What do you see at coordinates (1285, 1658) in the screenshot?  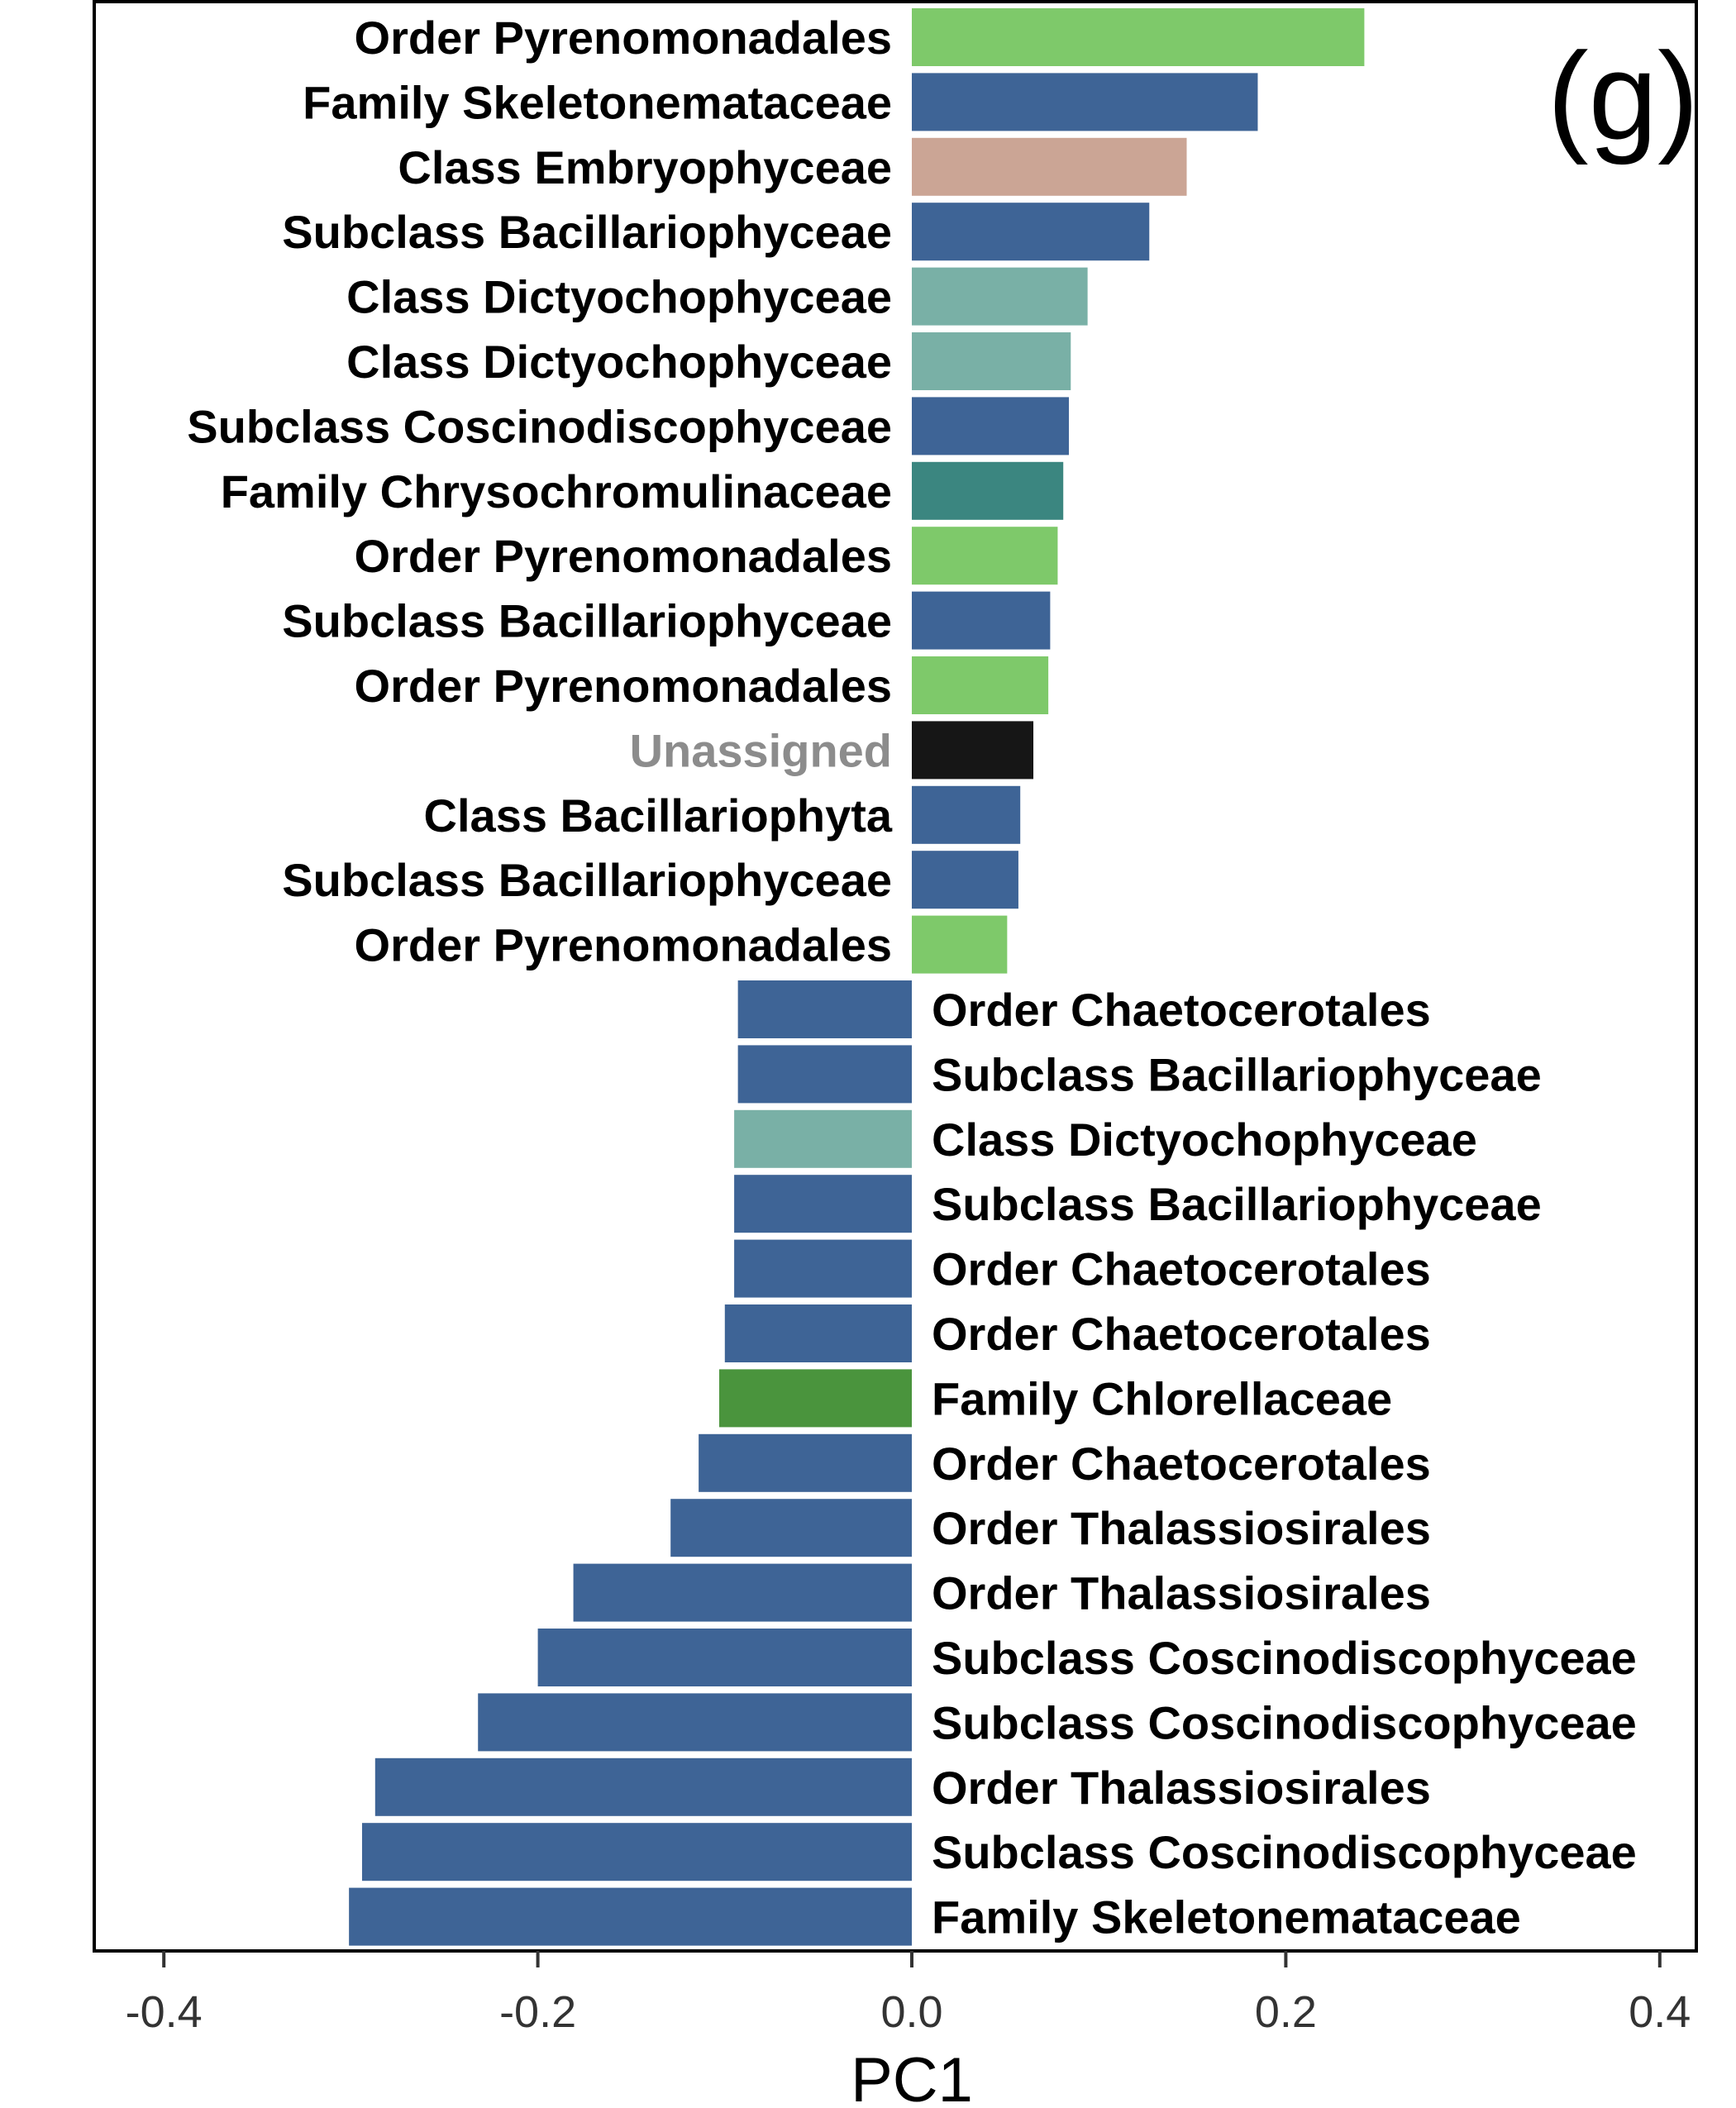 I see `bar-label-26: Subclass Coscinodiscophyceae` at bounding box center [1285, 1658].